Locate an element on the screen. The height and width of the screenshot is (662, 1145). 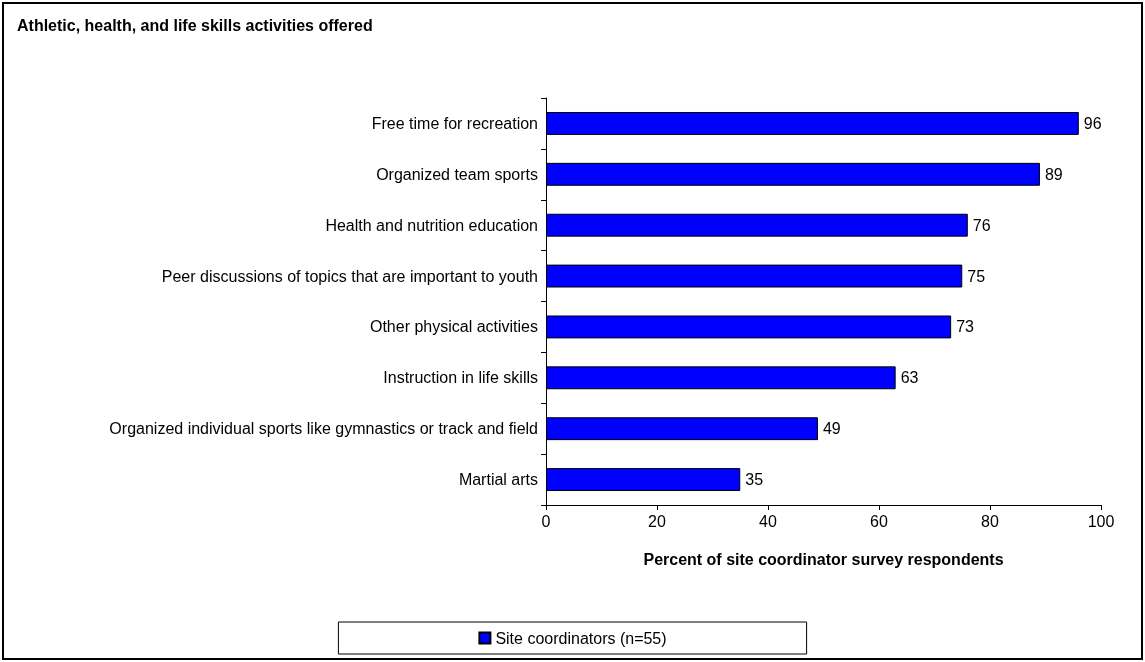
data-label: 75 is located at coordinates (976, 276).